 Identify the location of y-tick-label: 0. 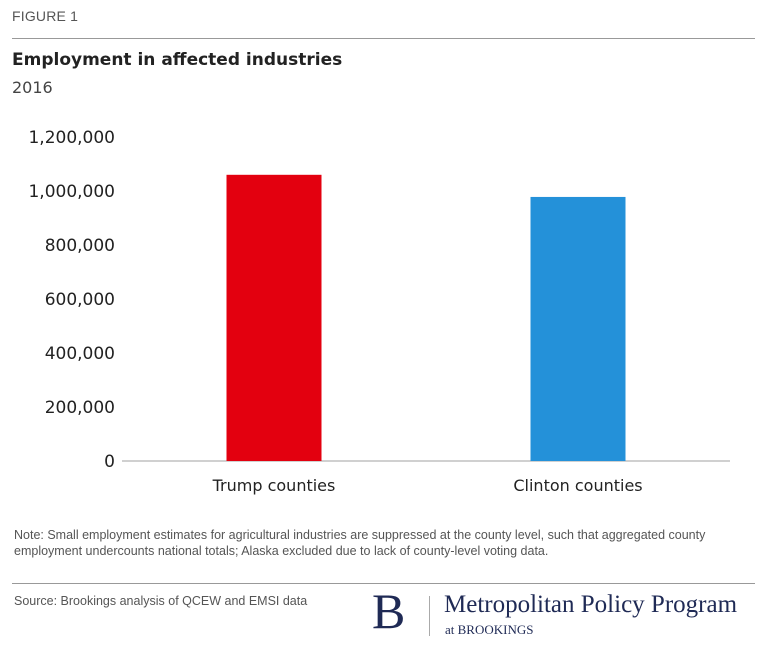
(109, 462).